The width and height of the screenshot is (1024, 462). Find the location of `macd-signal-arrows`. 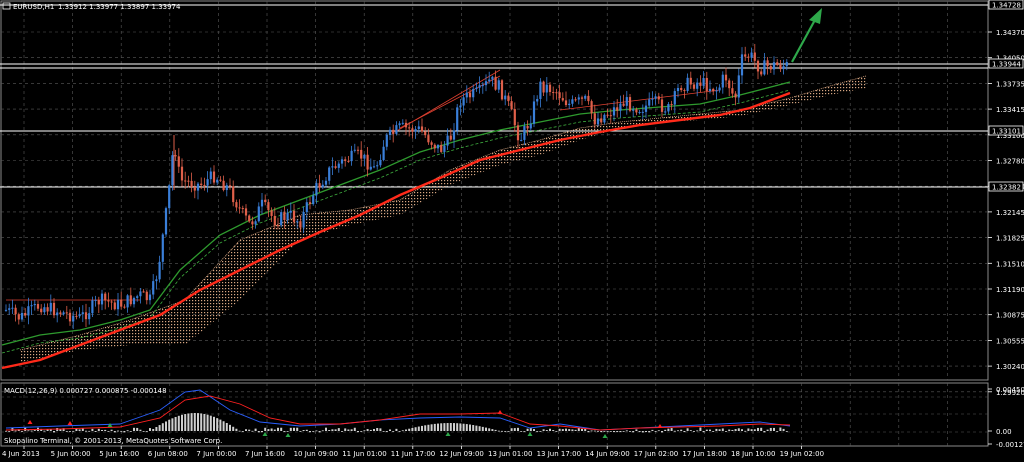

macd-signal-arrows is located at coordinates (345, 424).